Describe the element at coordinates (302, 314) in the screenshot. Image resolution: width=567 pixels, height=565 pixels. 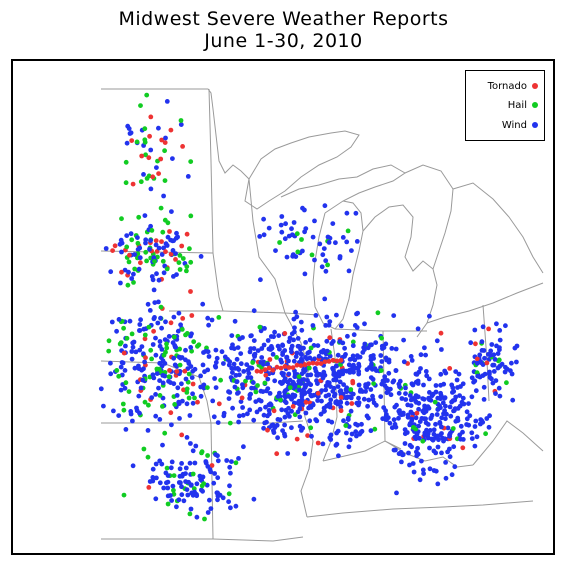
I see `wi-il-border` at that location.